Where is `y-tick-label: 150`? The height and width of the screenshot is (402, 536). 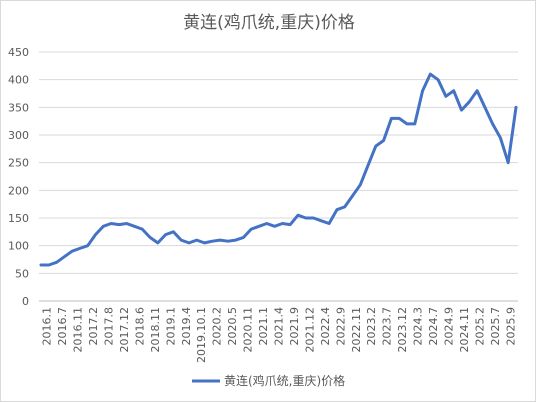 y-tick-label: 150 is located at coordinates (18, 218).